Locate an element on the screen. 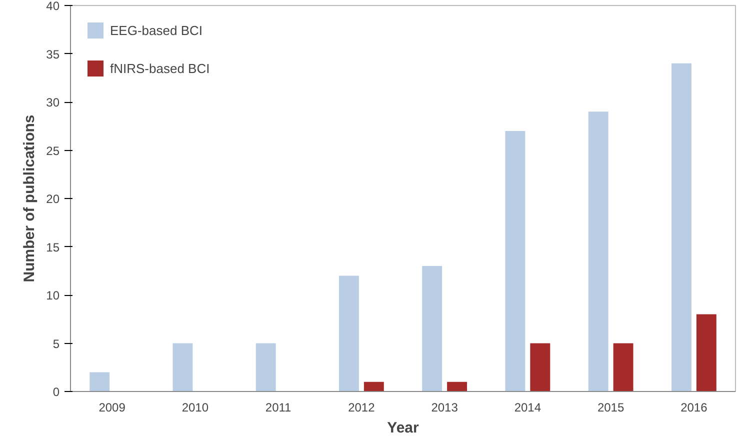 This screenshot has height=439, width=740. x-axis-title: Year is located at coordinates (403, 428).